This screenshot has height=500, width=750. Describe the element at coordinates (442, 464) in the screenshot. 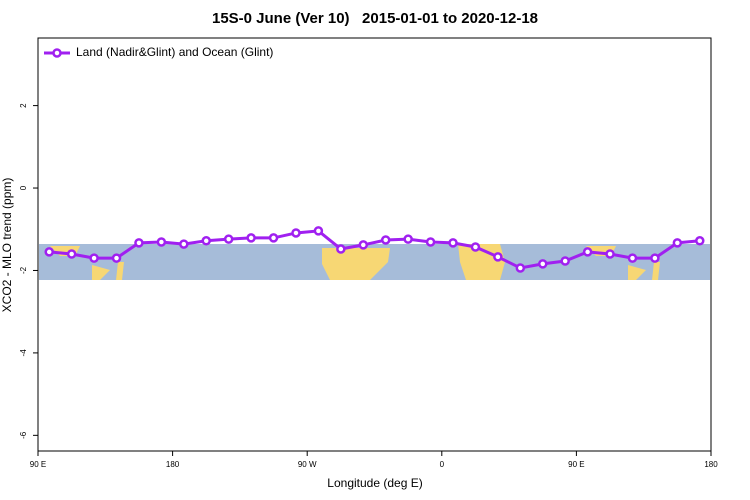

I see `x-tick-label: 0` at that location.